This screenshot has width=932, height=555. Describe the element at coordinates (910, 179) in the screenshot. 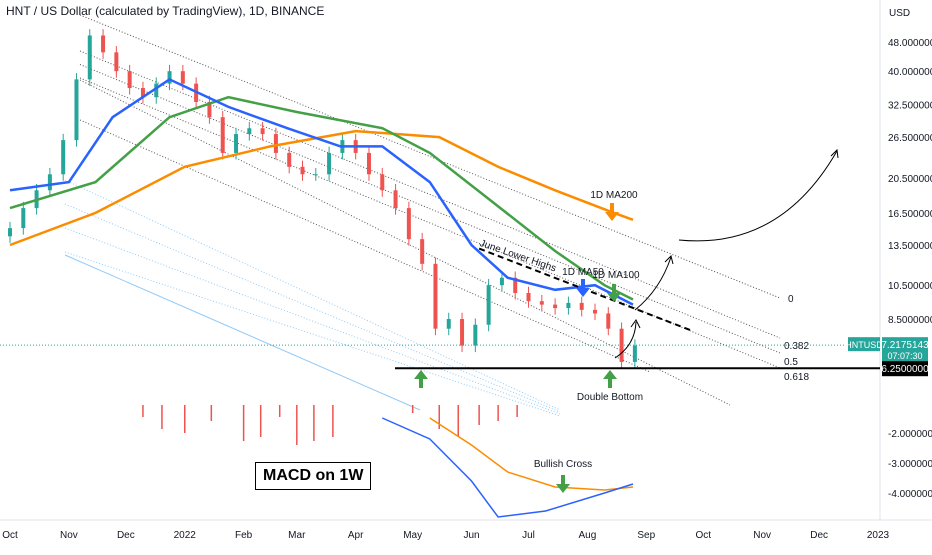

I see `price-tick-label: 20.5000000` at that location.